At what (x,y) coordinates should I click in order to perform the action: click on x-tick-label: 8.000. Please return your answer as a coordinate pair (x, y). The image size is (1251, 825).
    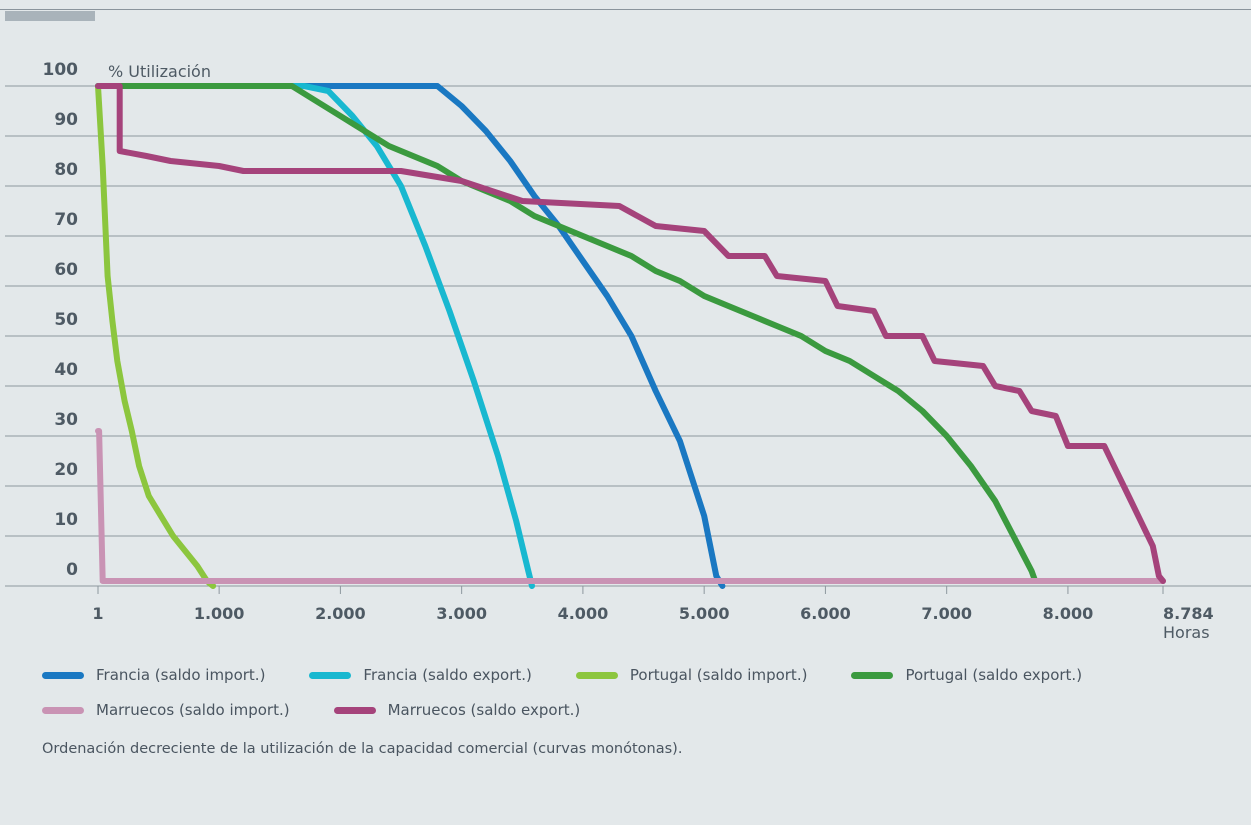
    Looking at the image, I should click on (1068, 613).